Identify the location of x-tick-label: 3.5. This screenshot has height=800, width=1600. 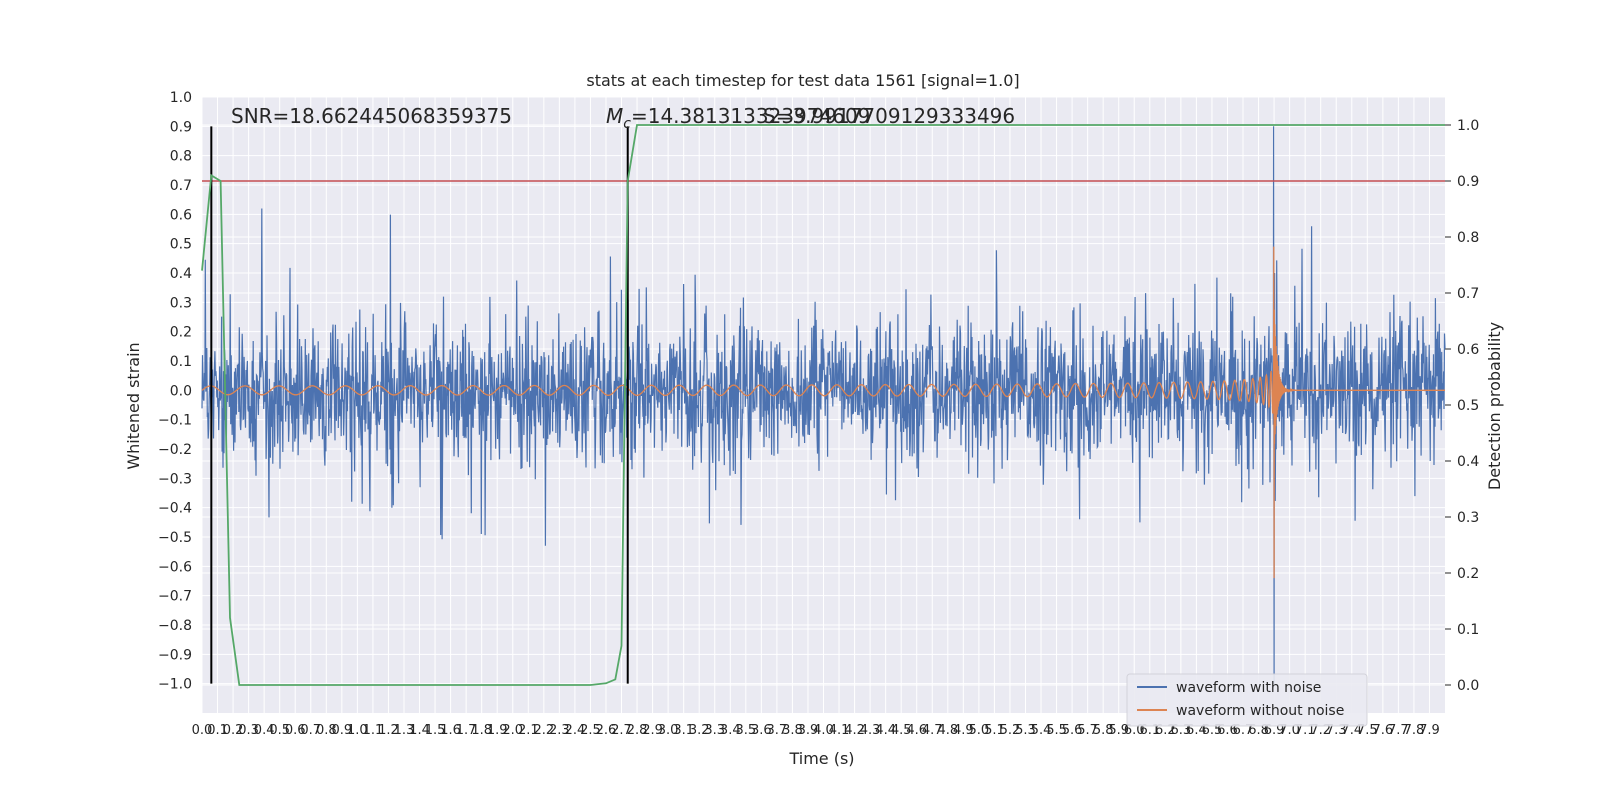
(745, 730).